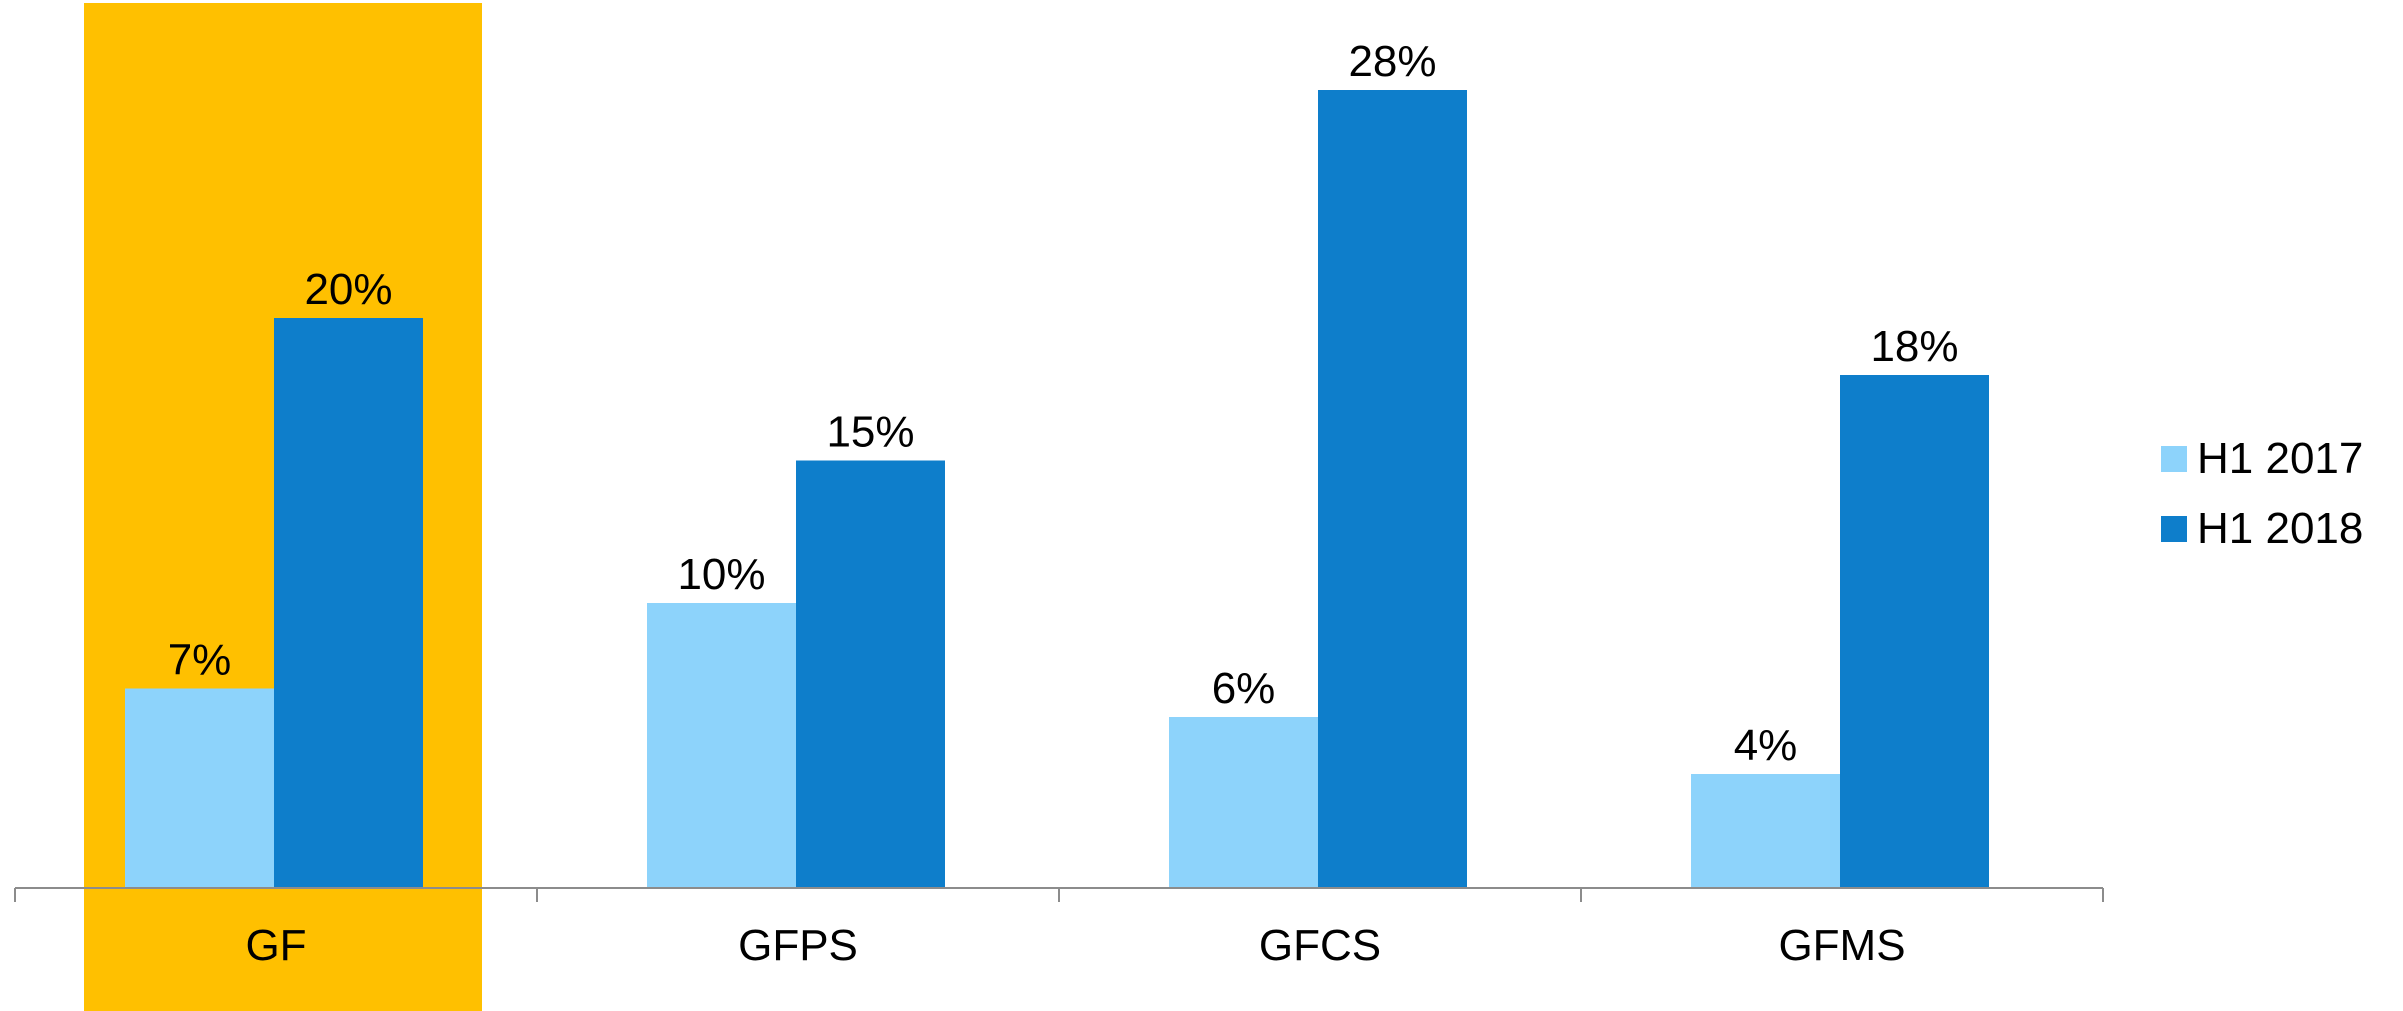 This screenshot has width=2403, height=1011. I want to click on data-label-gfms-series-2: 18%, so click(1914, 346).